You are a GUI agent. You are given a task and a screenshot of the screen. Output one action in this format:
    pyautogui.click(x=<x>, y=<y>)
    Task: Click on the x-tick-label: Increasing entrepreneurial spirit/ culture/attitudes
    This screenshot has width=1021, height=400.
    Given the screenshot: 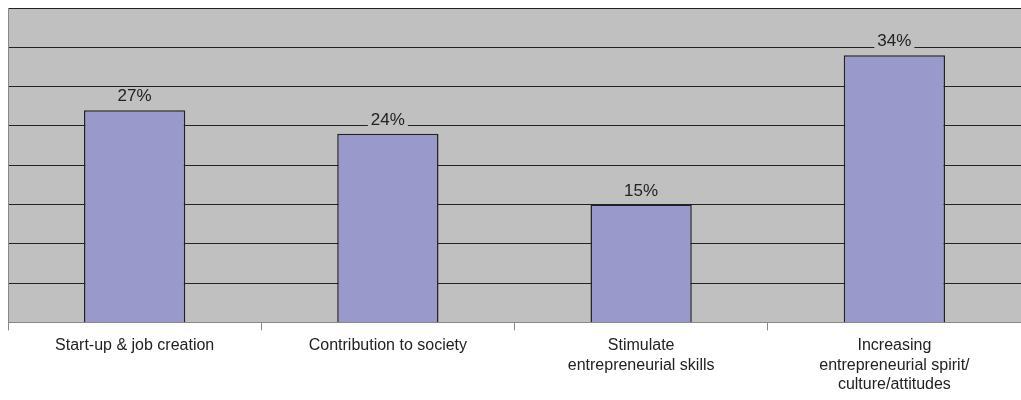 What is the action you would take?
    pyautogui.click(x=895, y=364)
    